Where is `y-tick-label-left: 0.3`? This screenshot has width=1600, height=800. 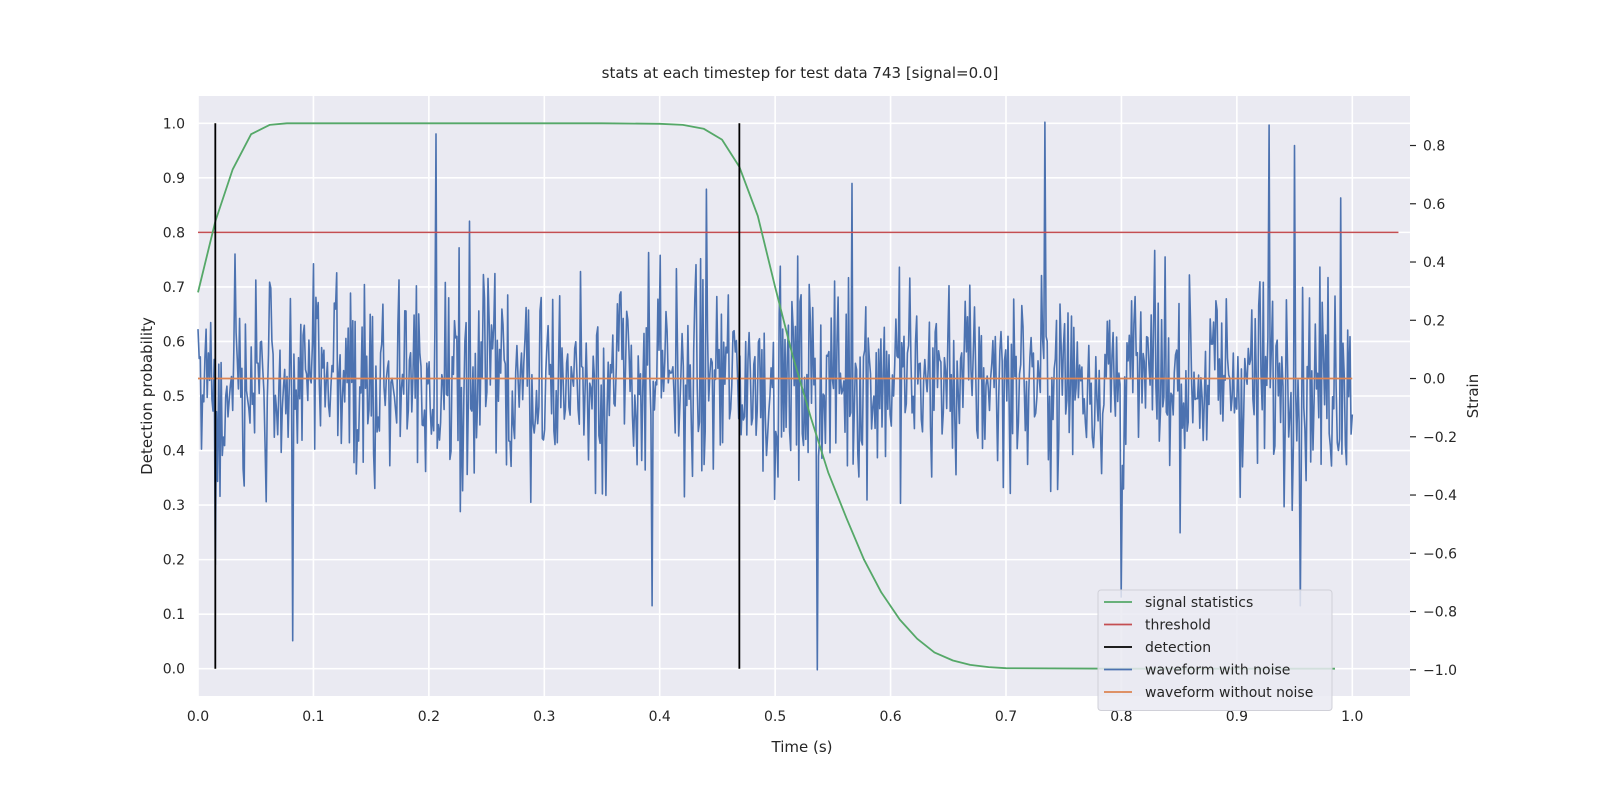 y-tick-label-left: 0.3 is located at coordinates (174, 506).